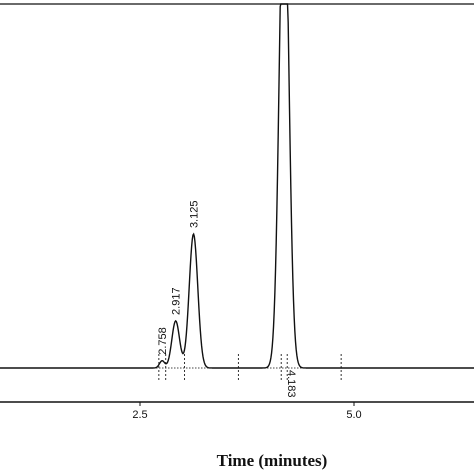  Describe the element at coordinates (291, 384) in the screenshot. I see `peak-label: 4.183` at that location.